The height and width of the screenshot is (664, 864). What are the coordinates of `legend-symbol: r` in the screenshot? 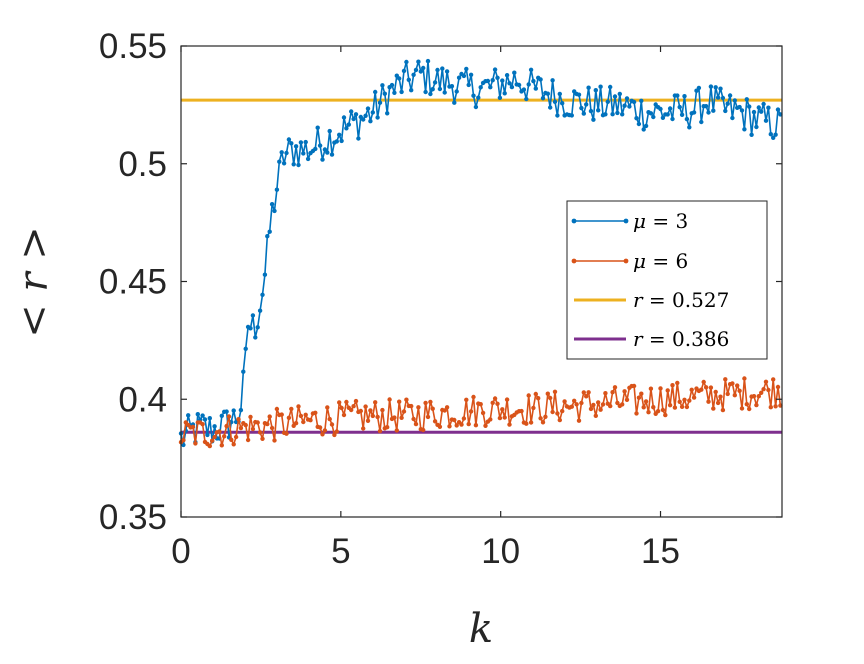 It's located at (638, 339).